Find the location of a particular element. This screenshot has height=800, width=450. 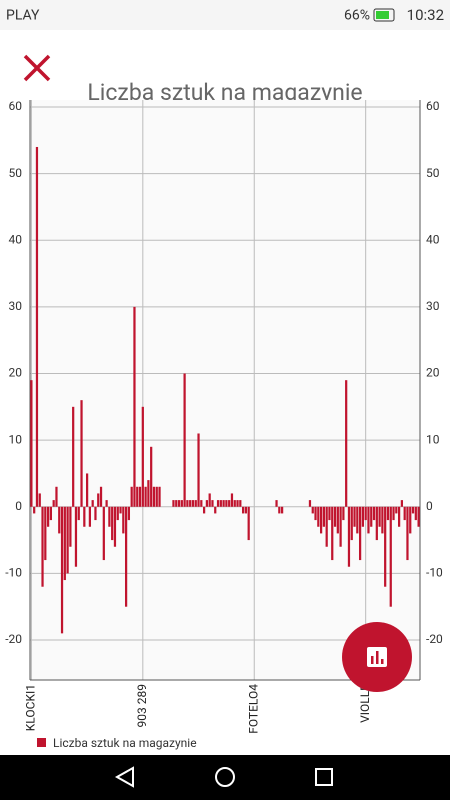

nav-home is located at coordinates (225, 777).